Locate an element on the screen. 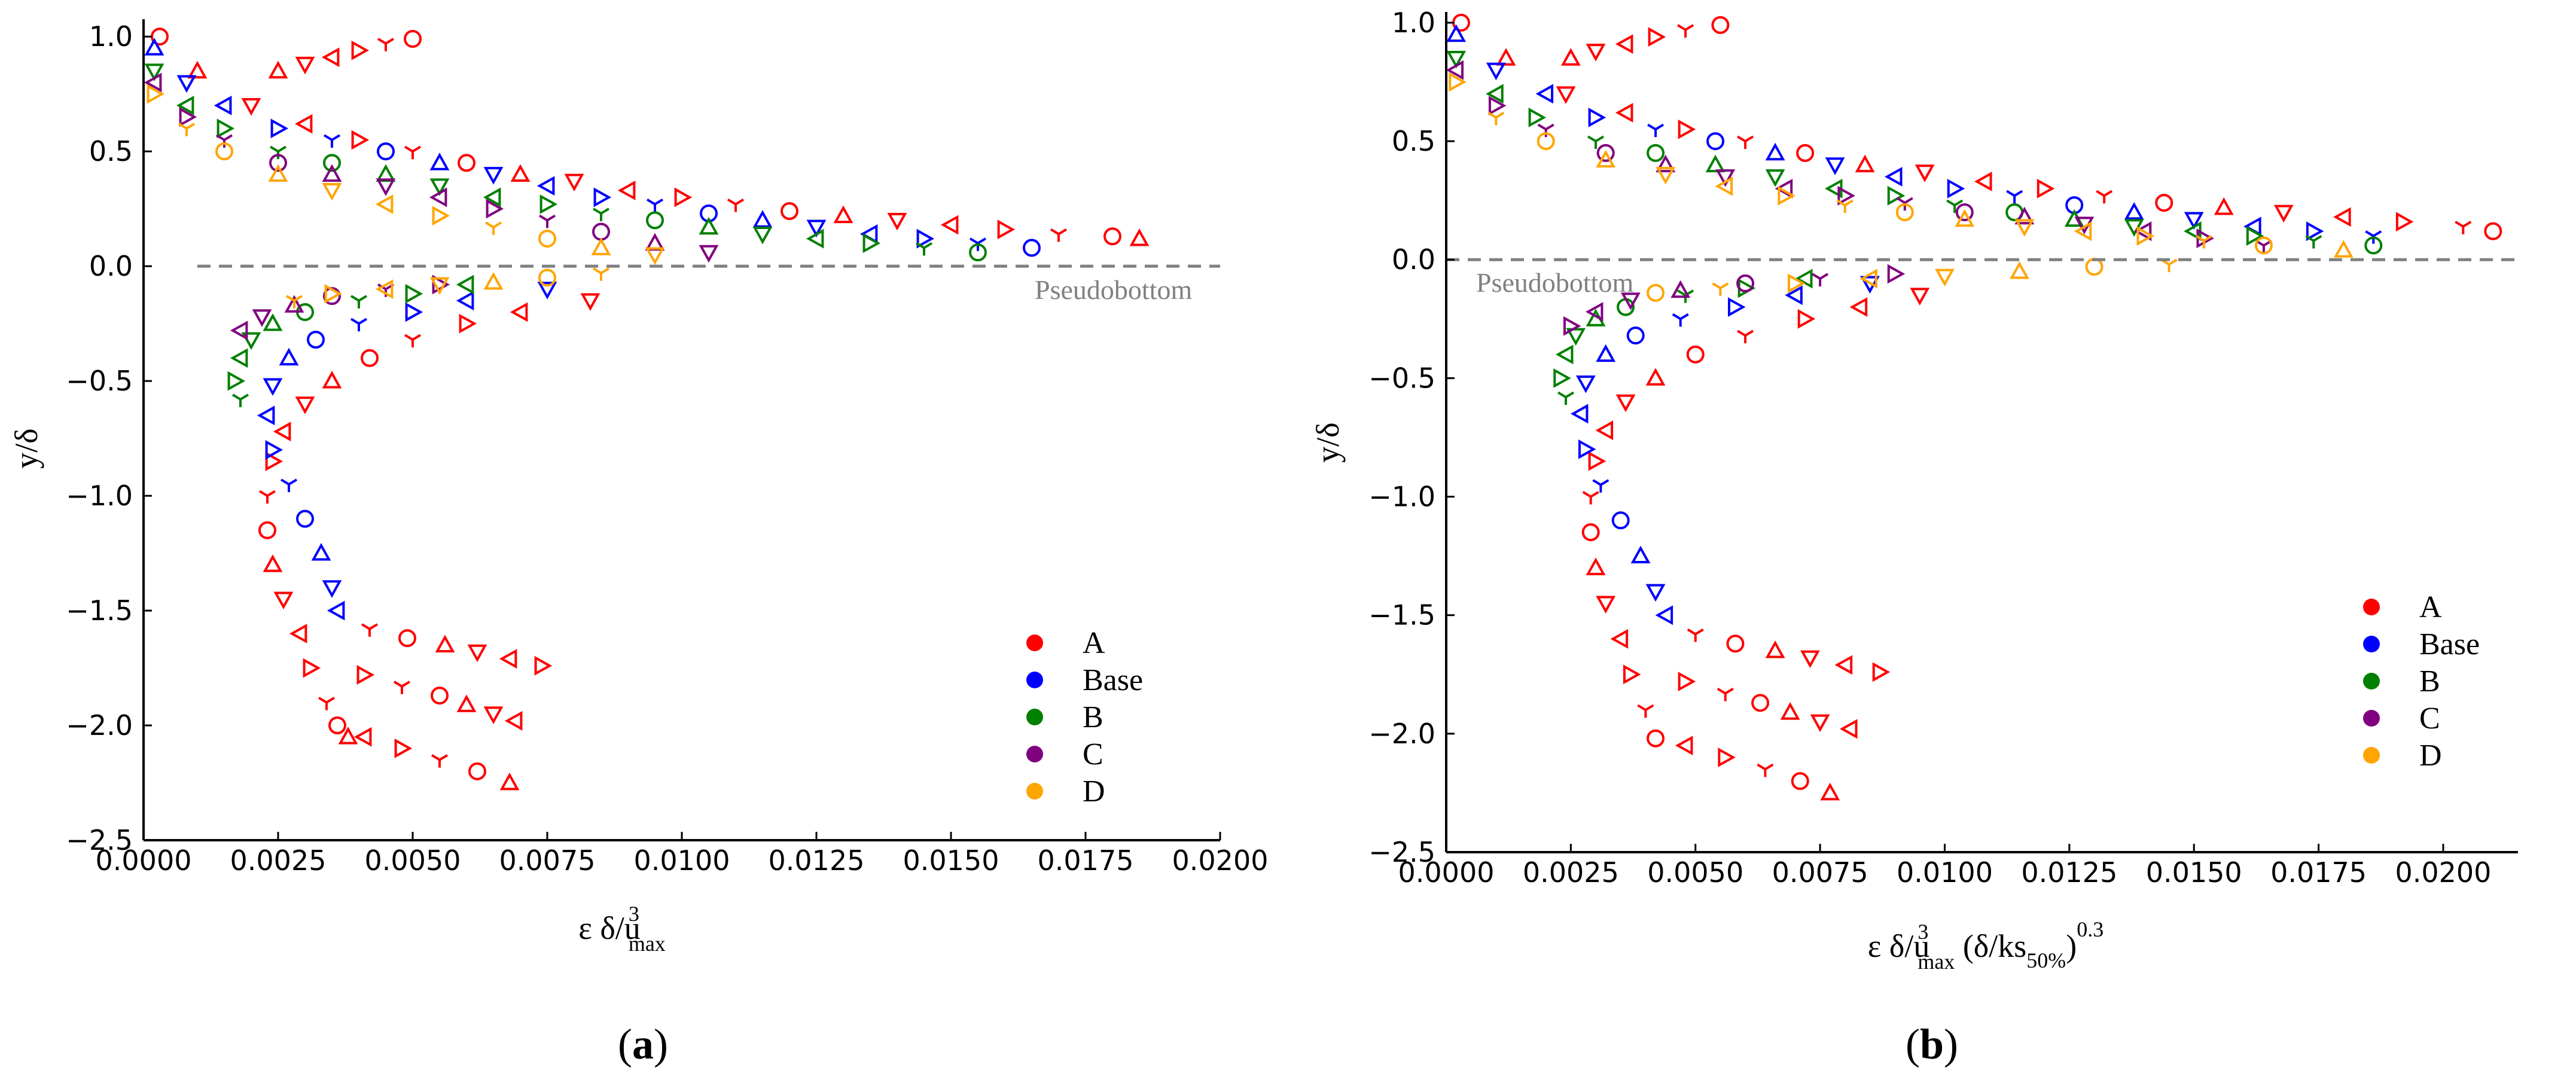 Image resolution: width=2576 pixels, height=1083 pixels. legend-marker-a is located at coordinates (2371, 607).